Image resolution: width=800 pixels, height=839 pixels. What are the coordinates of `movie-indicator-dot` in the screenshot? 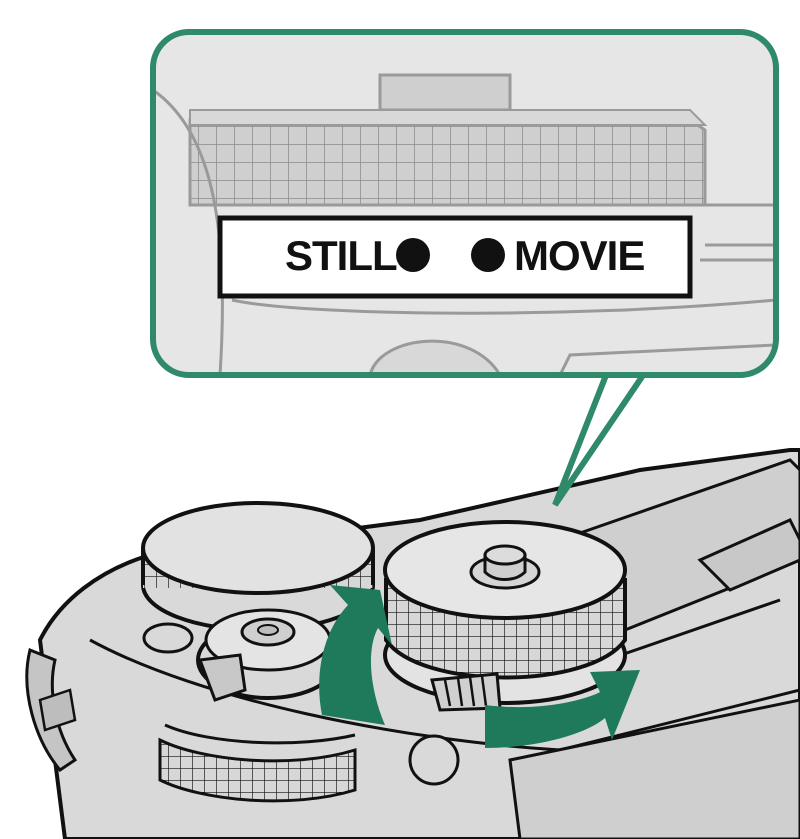 It's located at (488, 255).